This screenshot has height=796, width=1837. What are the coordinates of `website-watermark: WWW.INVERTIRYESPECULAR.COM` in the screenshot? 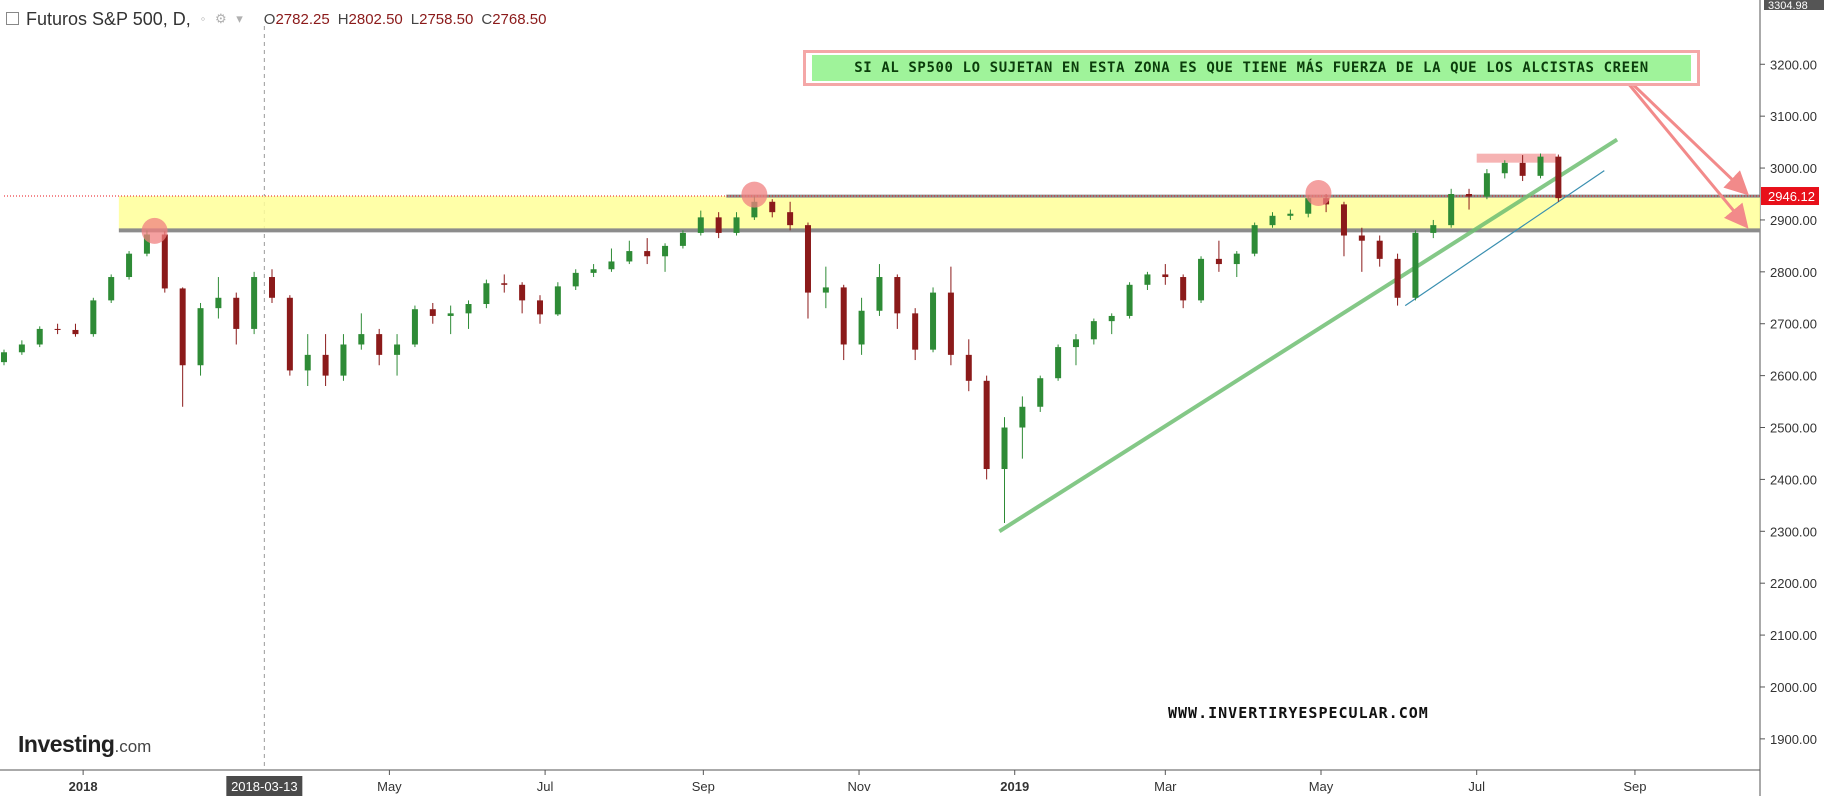 It's located at (1298, 713).